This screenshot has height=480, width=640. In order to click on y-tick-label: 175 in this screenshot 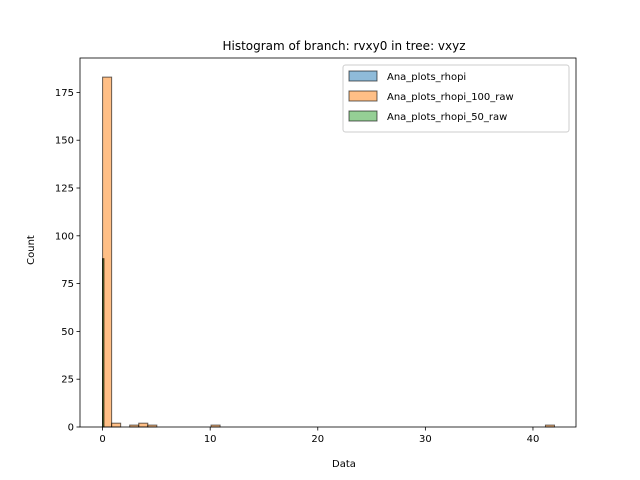, I will do `click(64, 93)`.